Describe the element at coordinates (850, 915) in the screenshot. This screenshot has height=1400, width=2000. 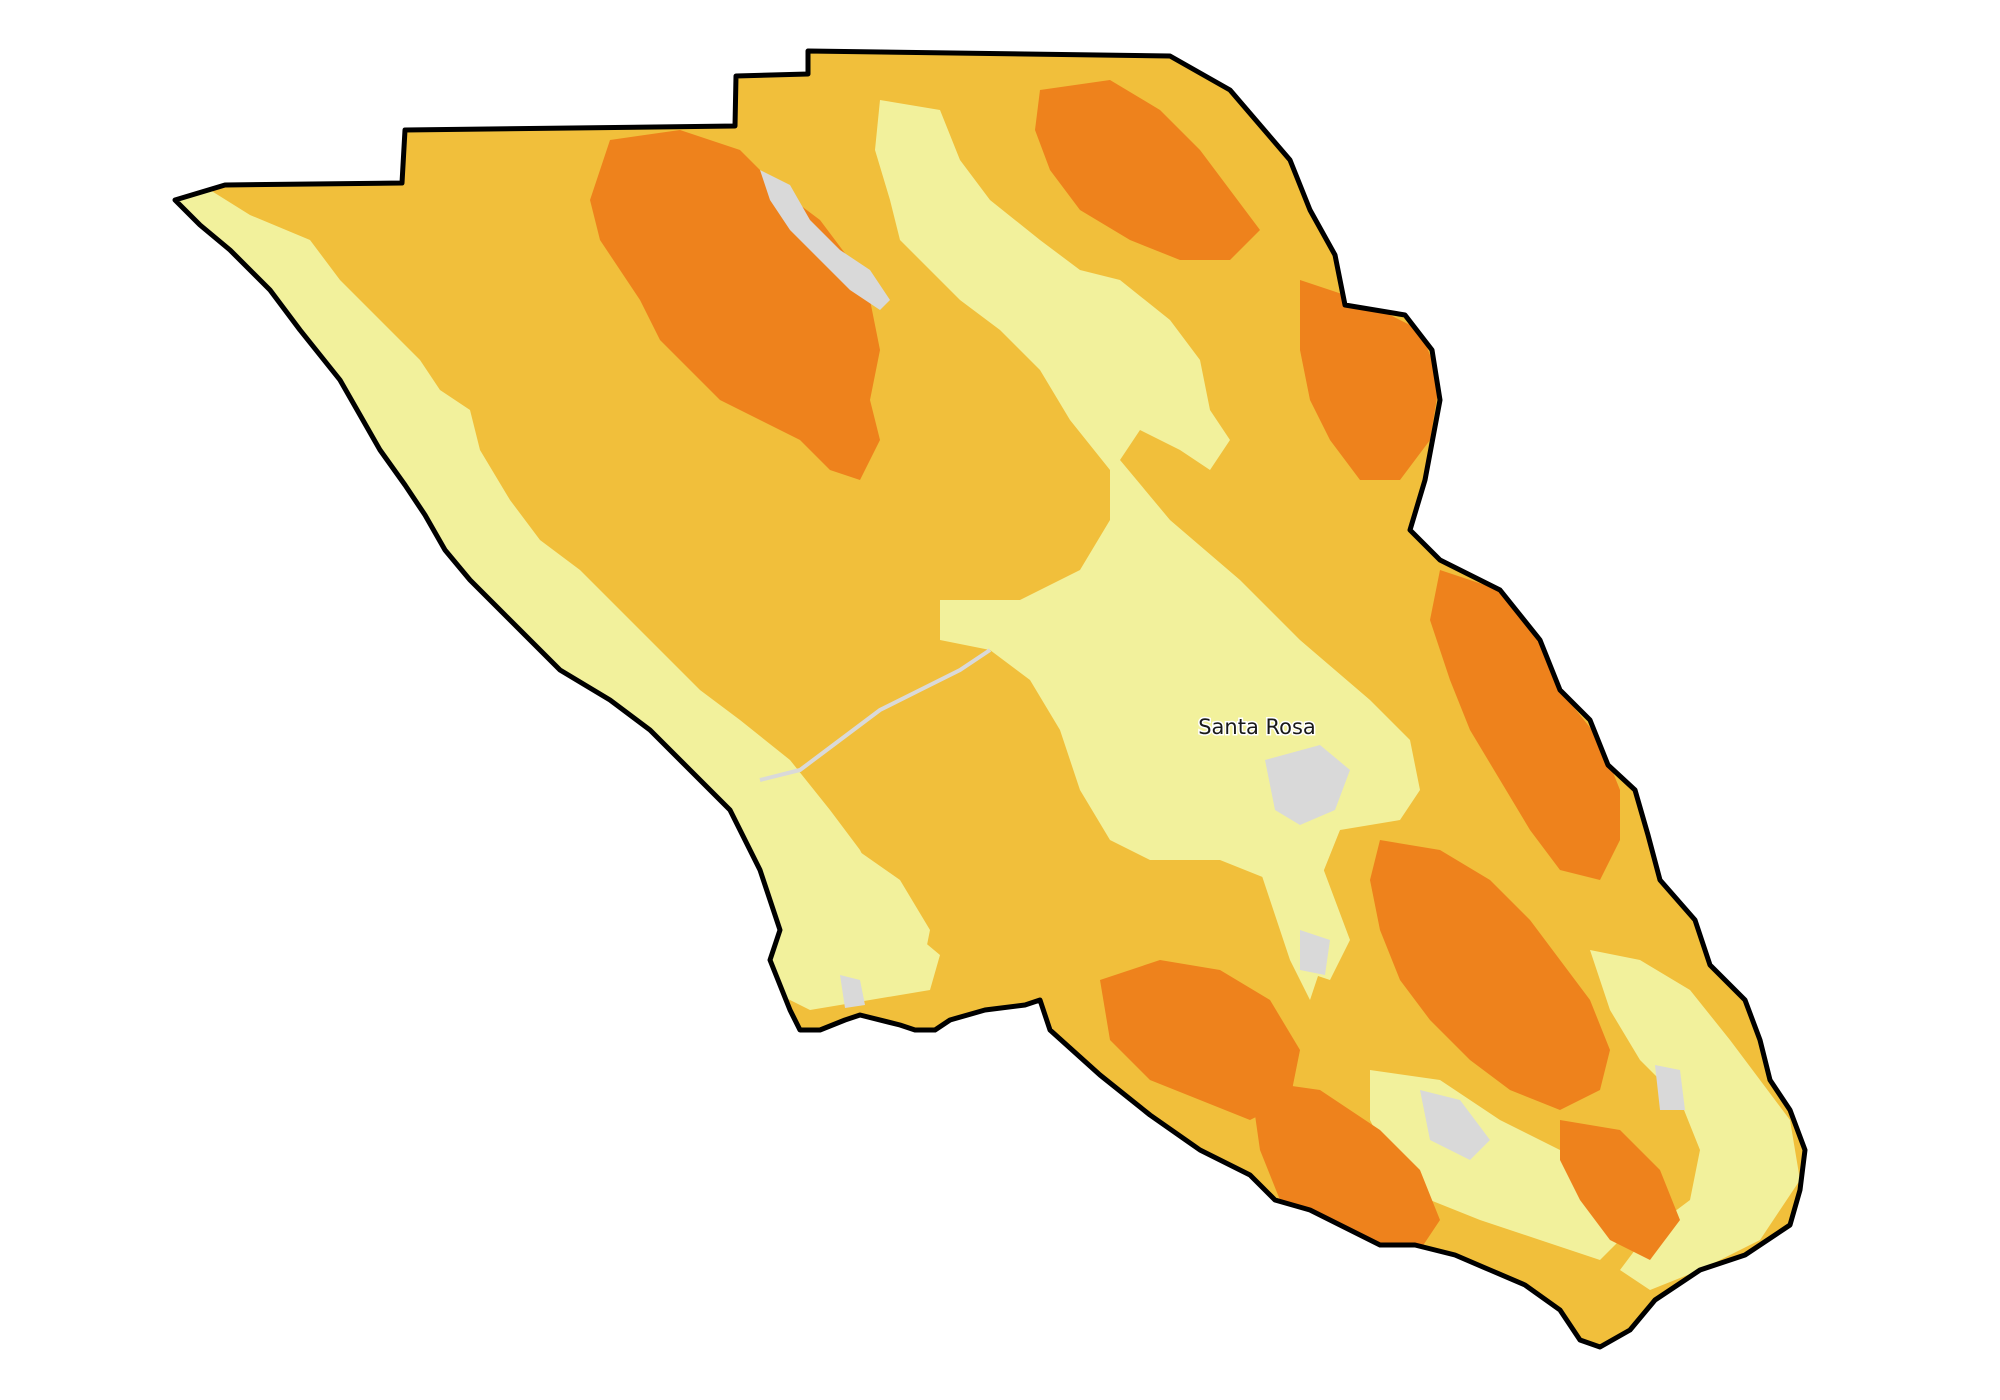
I see `coastal-low-zone-south` at that location.